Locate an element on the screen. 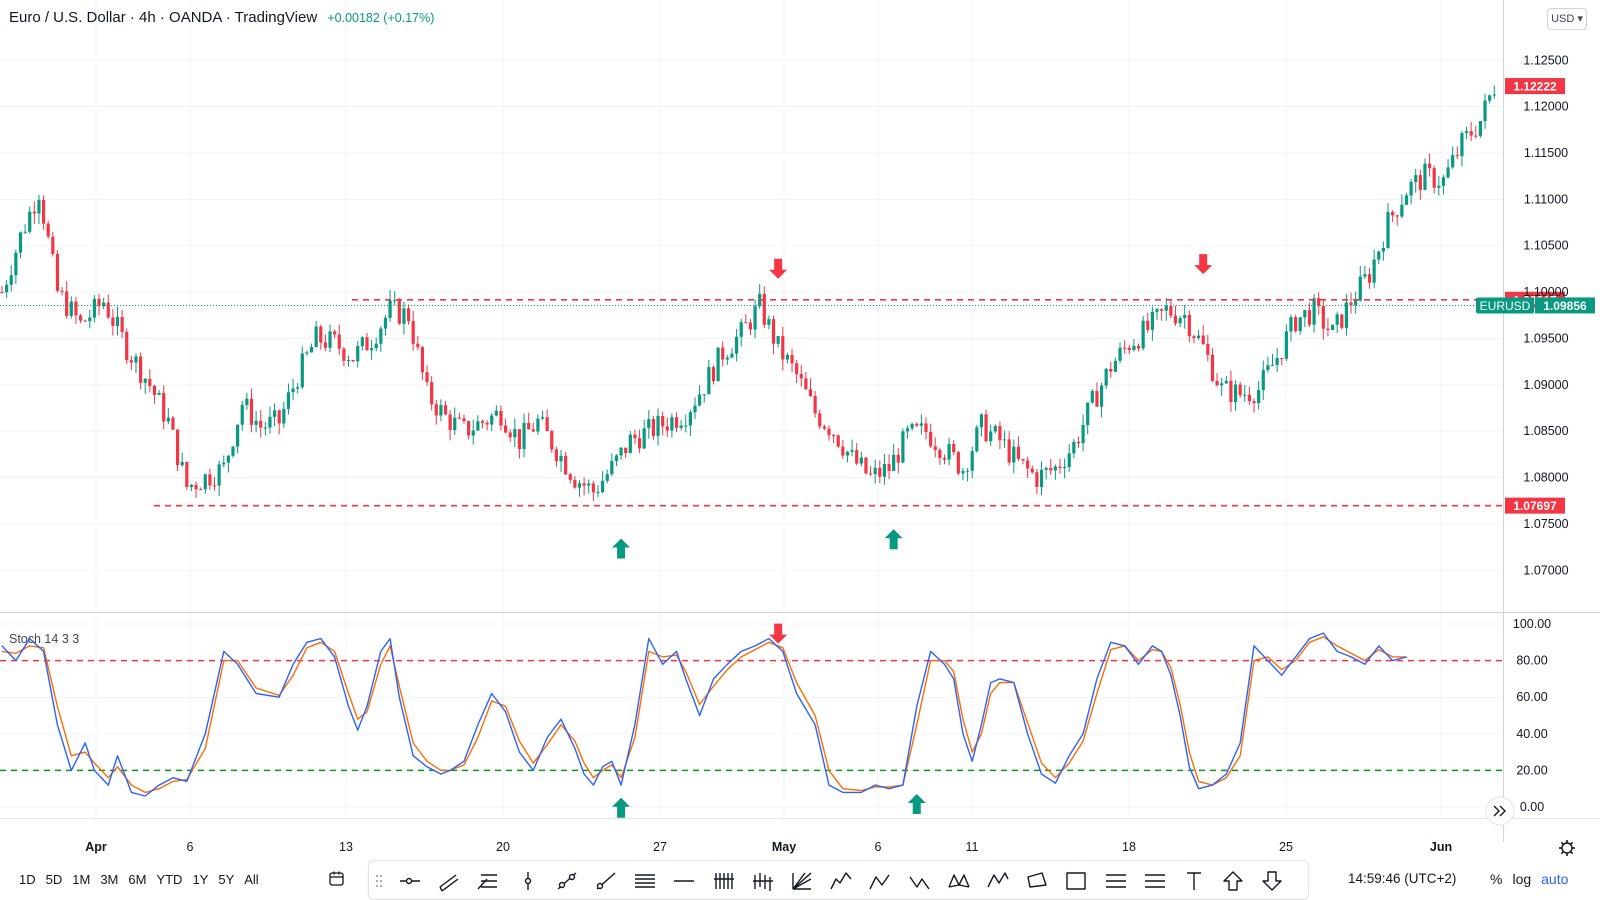  range-button-1y: 1Y is located at coordinates (200, 879).